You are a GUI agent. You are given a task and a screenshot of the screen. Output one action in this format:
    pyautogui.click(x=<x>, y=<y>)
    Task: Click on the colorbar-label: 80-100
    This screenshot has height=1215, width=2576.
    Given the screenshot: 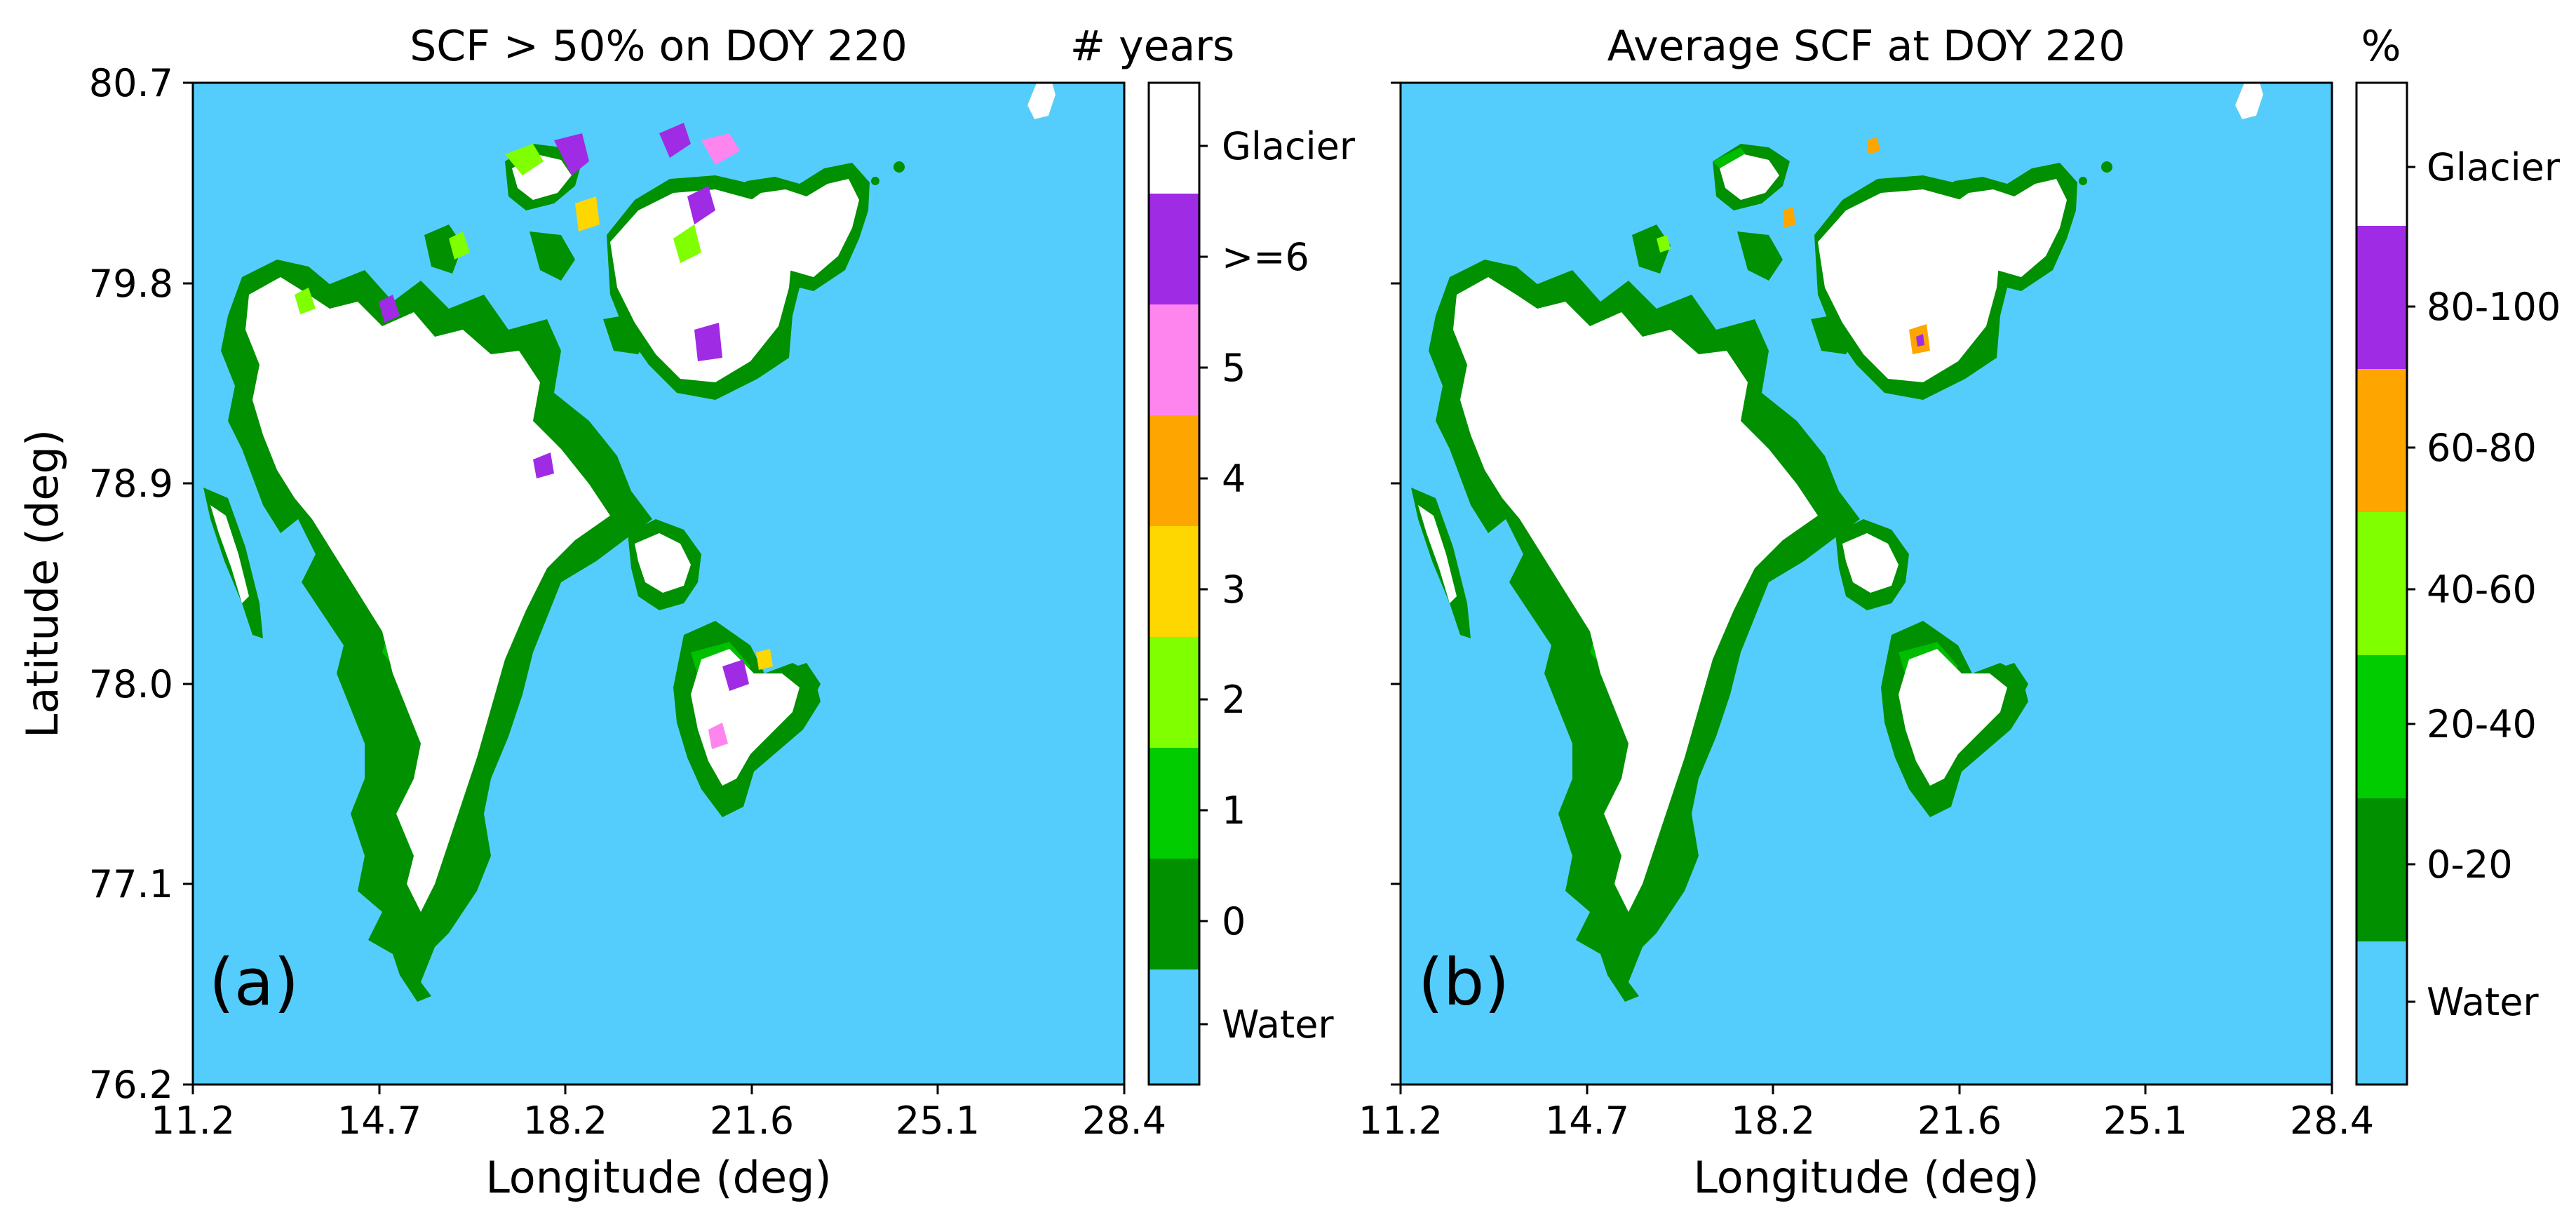 What is the action you would take?
    pyautogui.click(x=2494, y=307)
    